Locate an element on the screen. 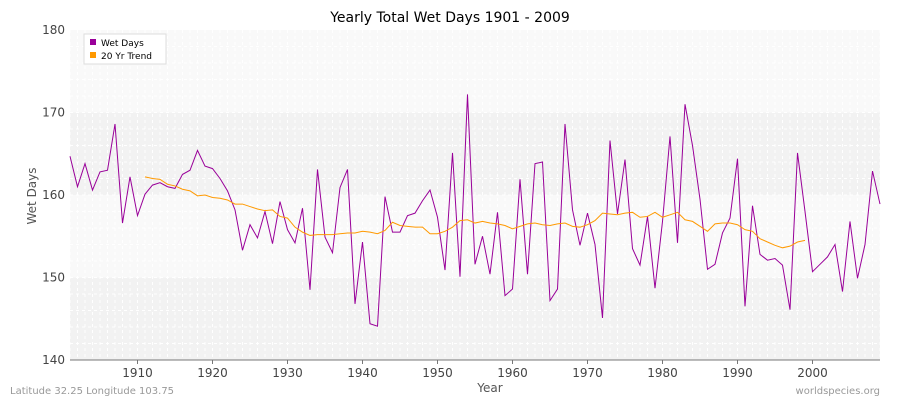  y-tick-label: 140 is located at coordinates (53, 360).